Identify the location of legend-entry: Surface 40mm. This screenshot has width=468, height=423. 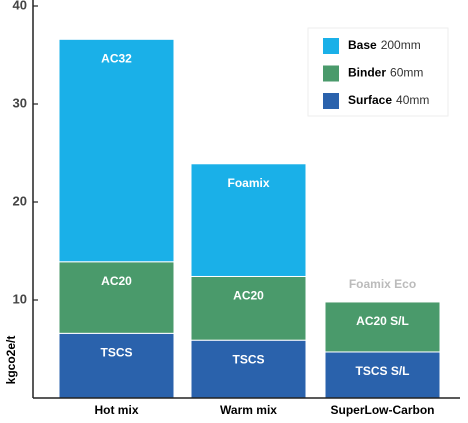
(388, 100).